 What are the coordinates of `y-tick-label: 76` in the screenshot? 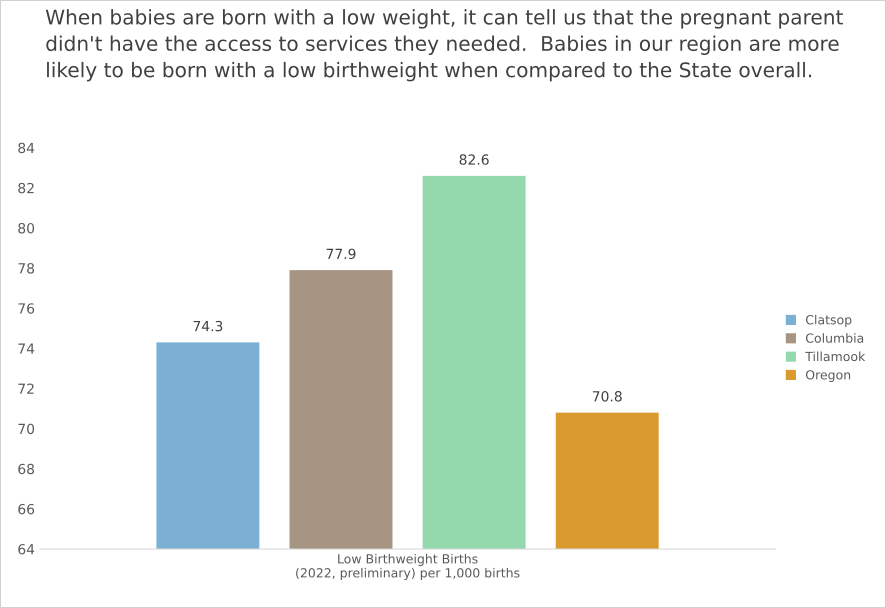 It's located at (26, 308).